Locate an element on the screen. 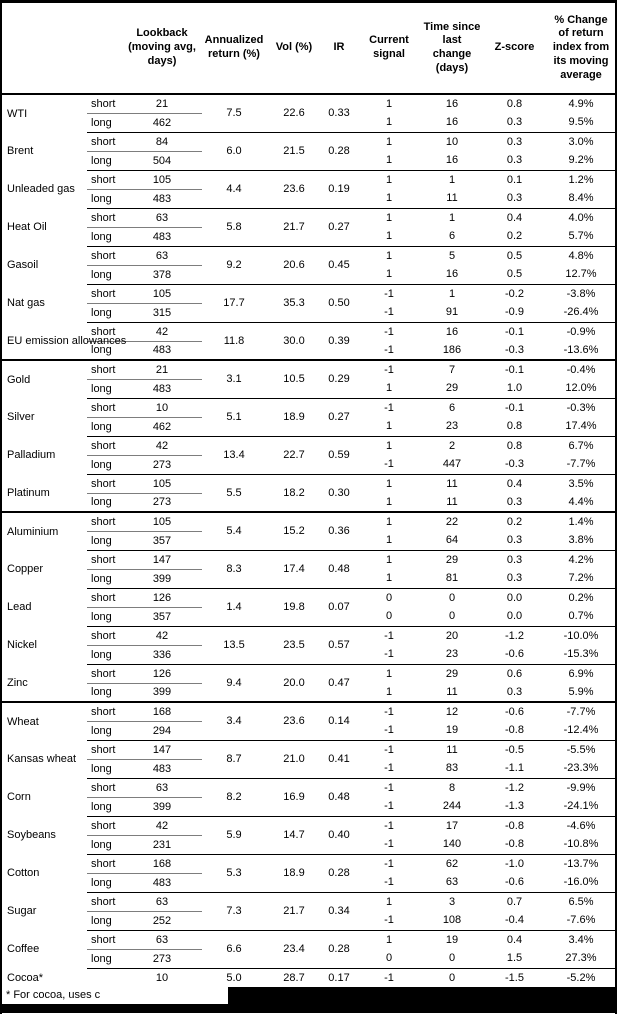 The width and height of the screenshot is (617, 1014). commodity-name-cell: Lead is located at coordinates (19, 607).